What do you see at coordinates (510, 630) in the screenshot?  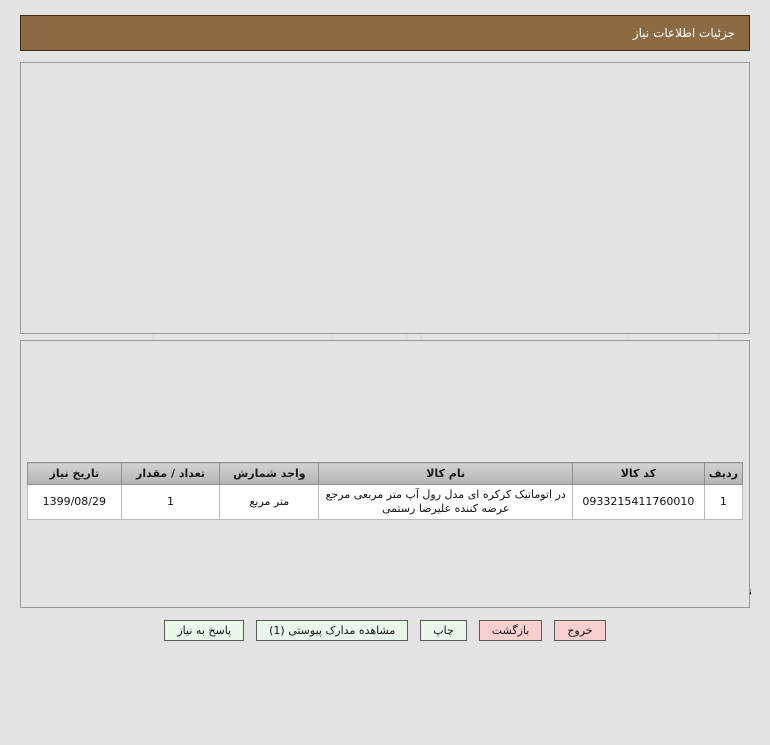 I see `back-button: بازگشت` at bounding box center [510, 630].